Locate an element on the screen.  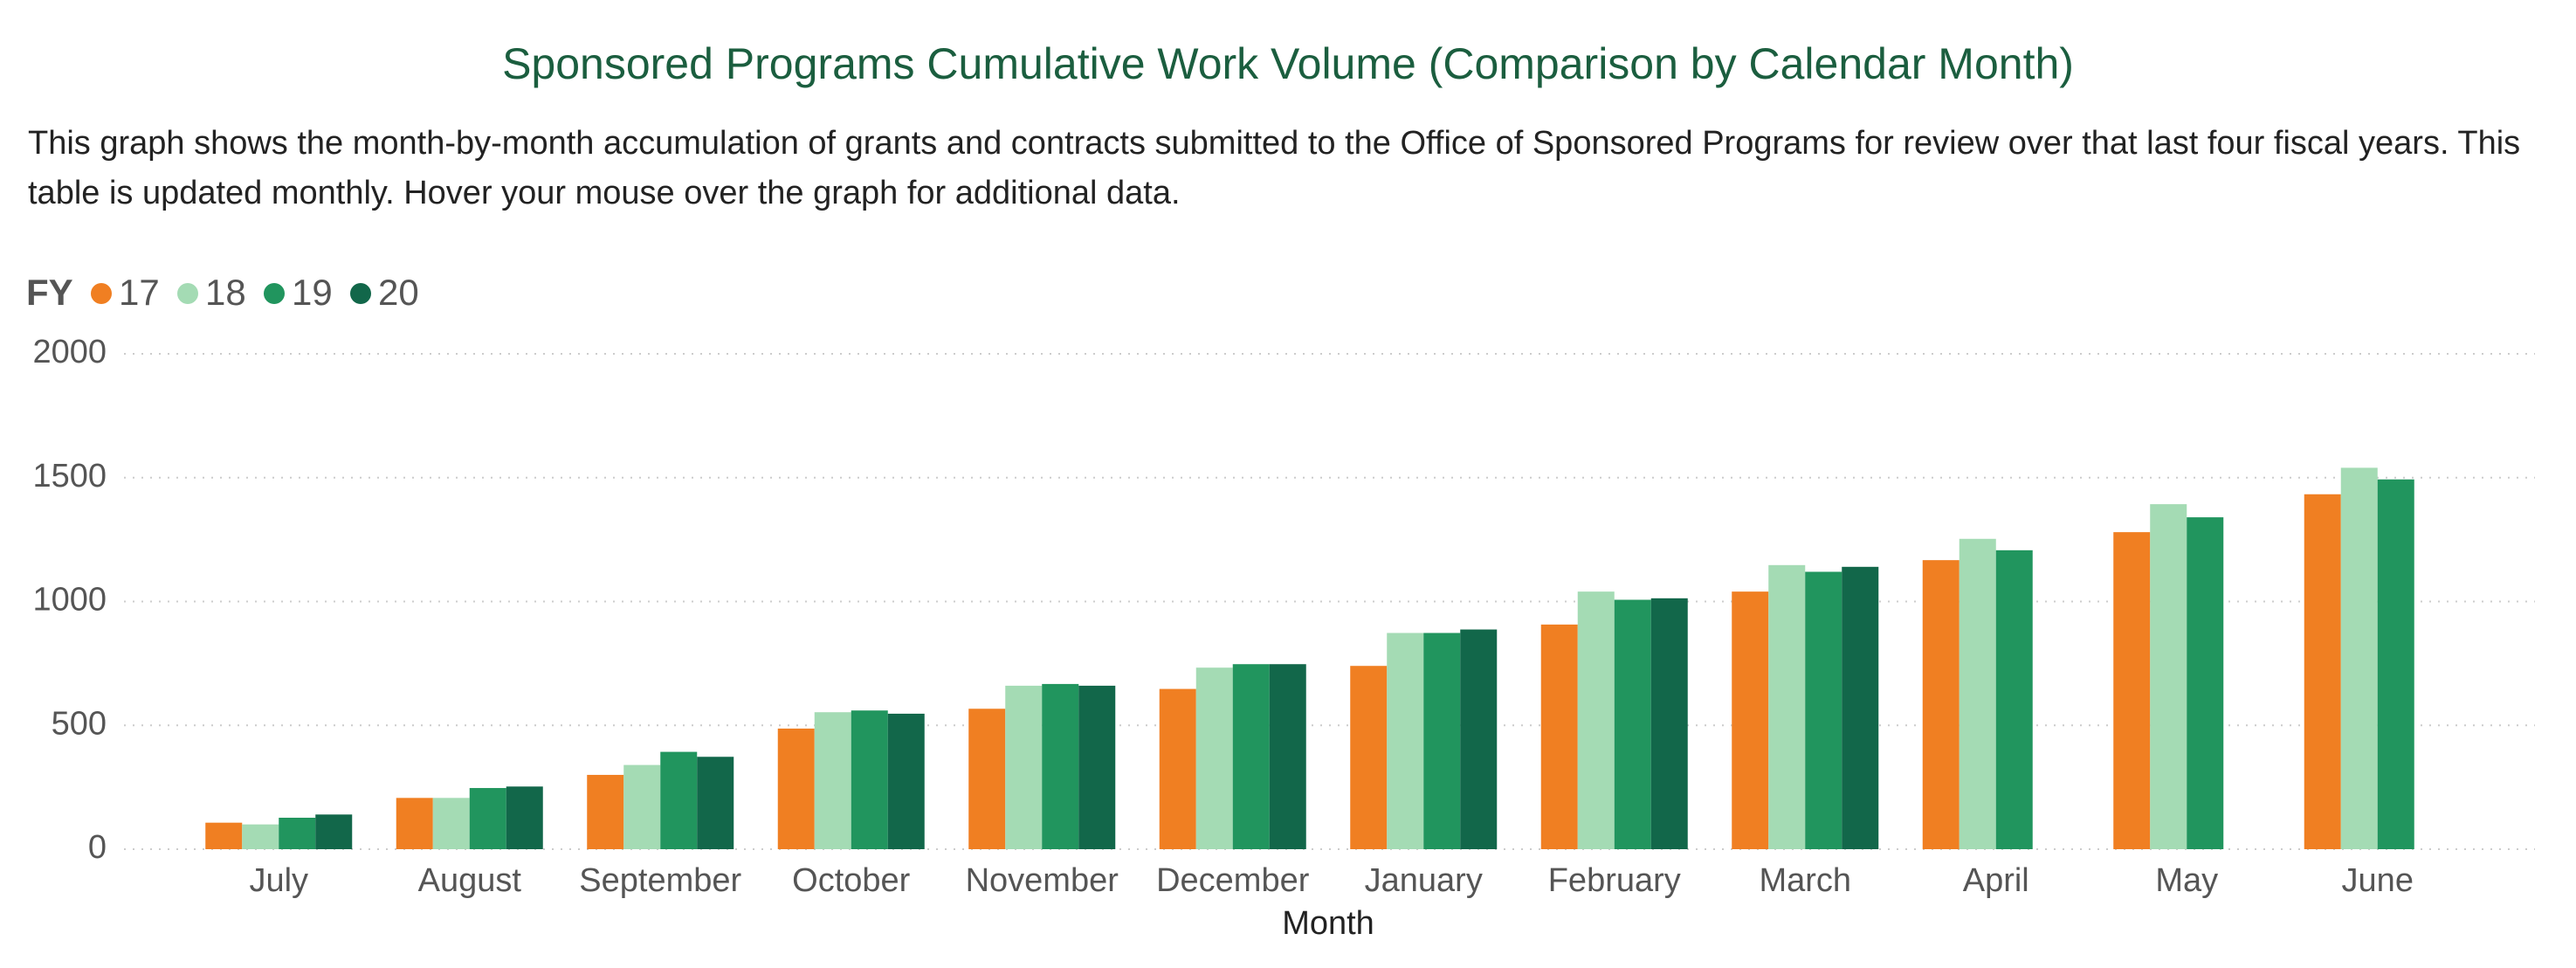
y-tick-label: 1000 is located at coordinates (69, 600).